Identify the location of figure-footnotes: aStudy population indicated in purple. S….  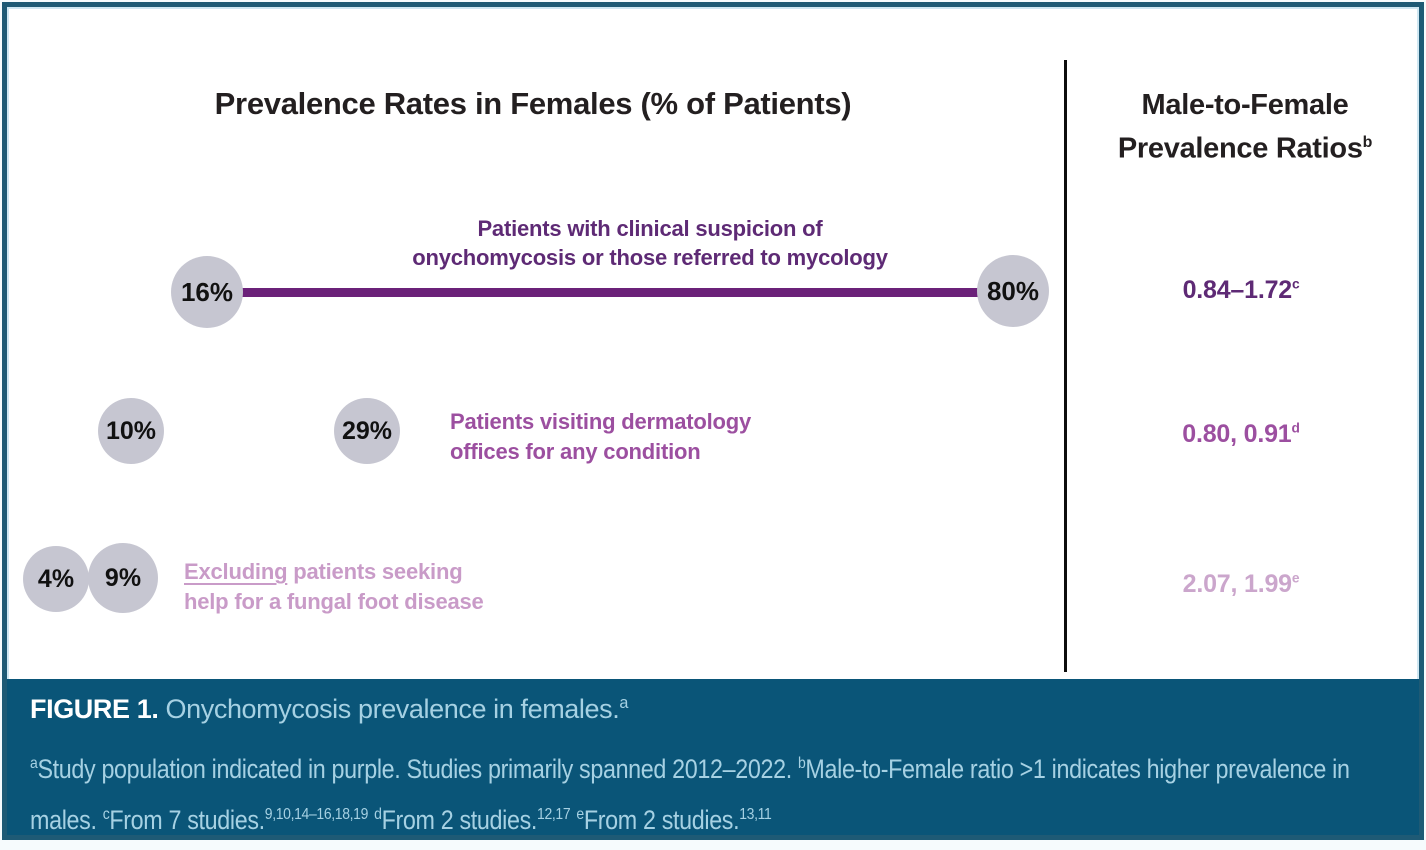
(690, 794).